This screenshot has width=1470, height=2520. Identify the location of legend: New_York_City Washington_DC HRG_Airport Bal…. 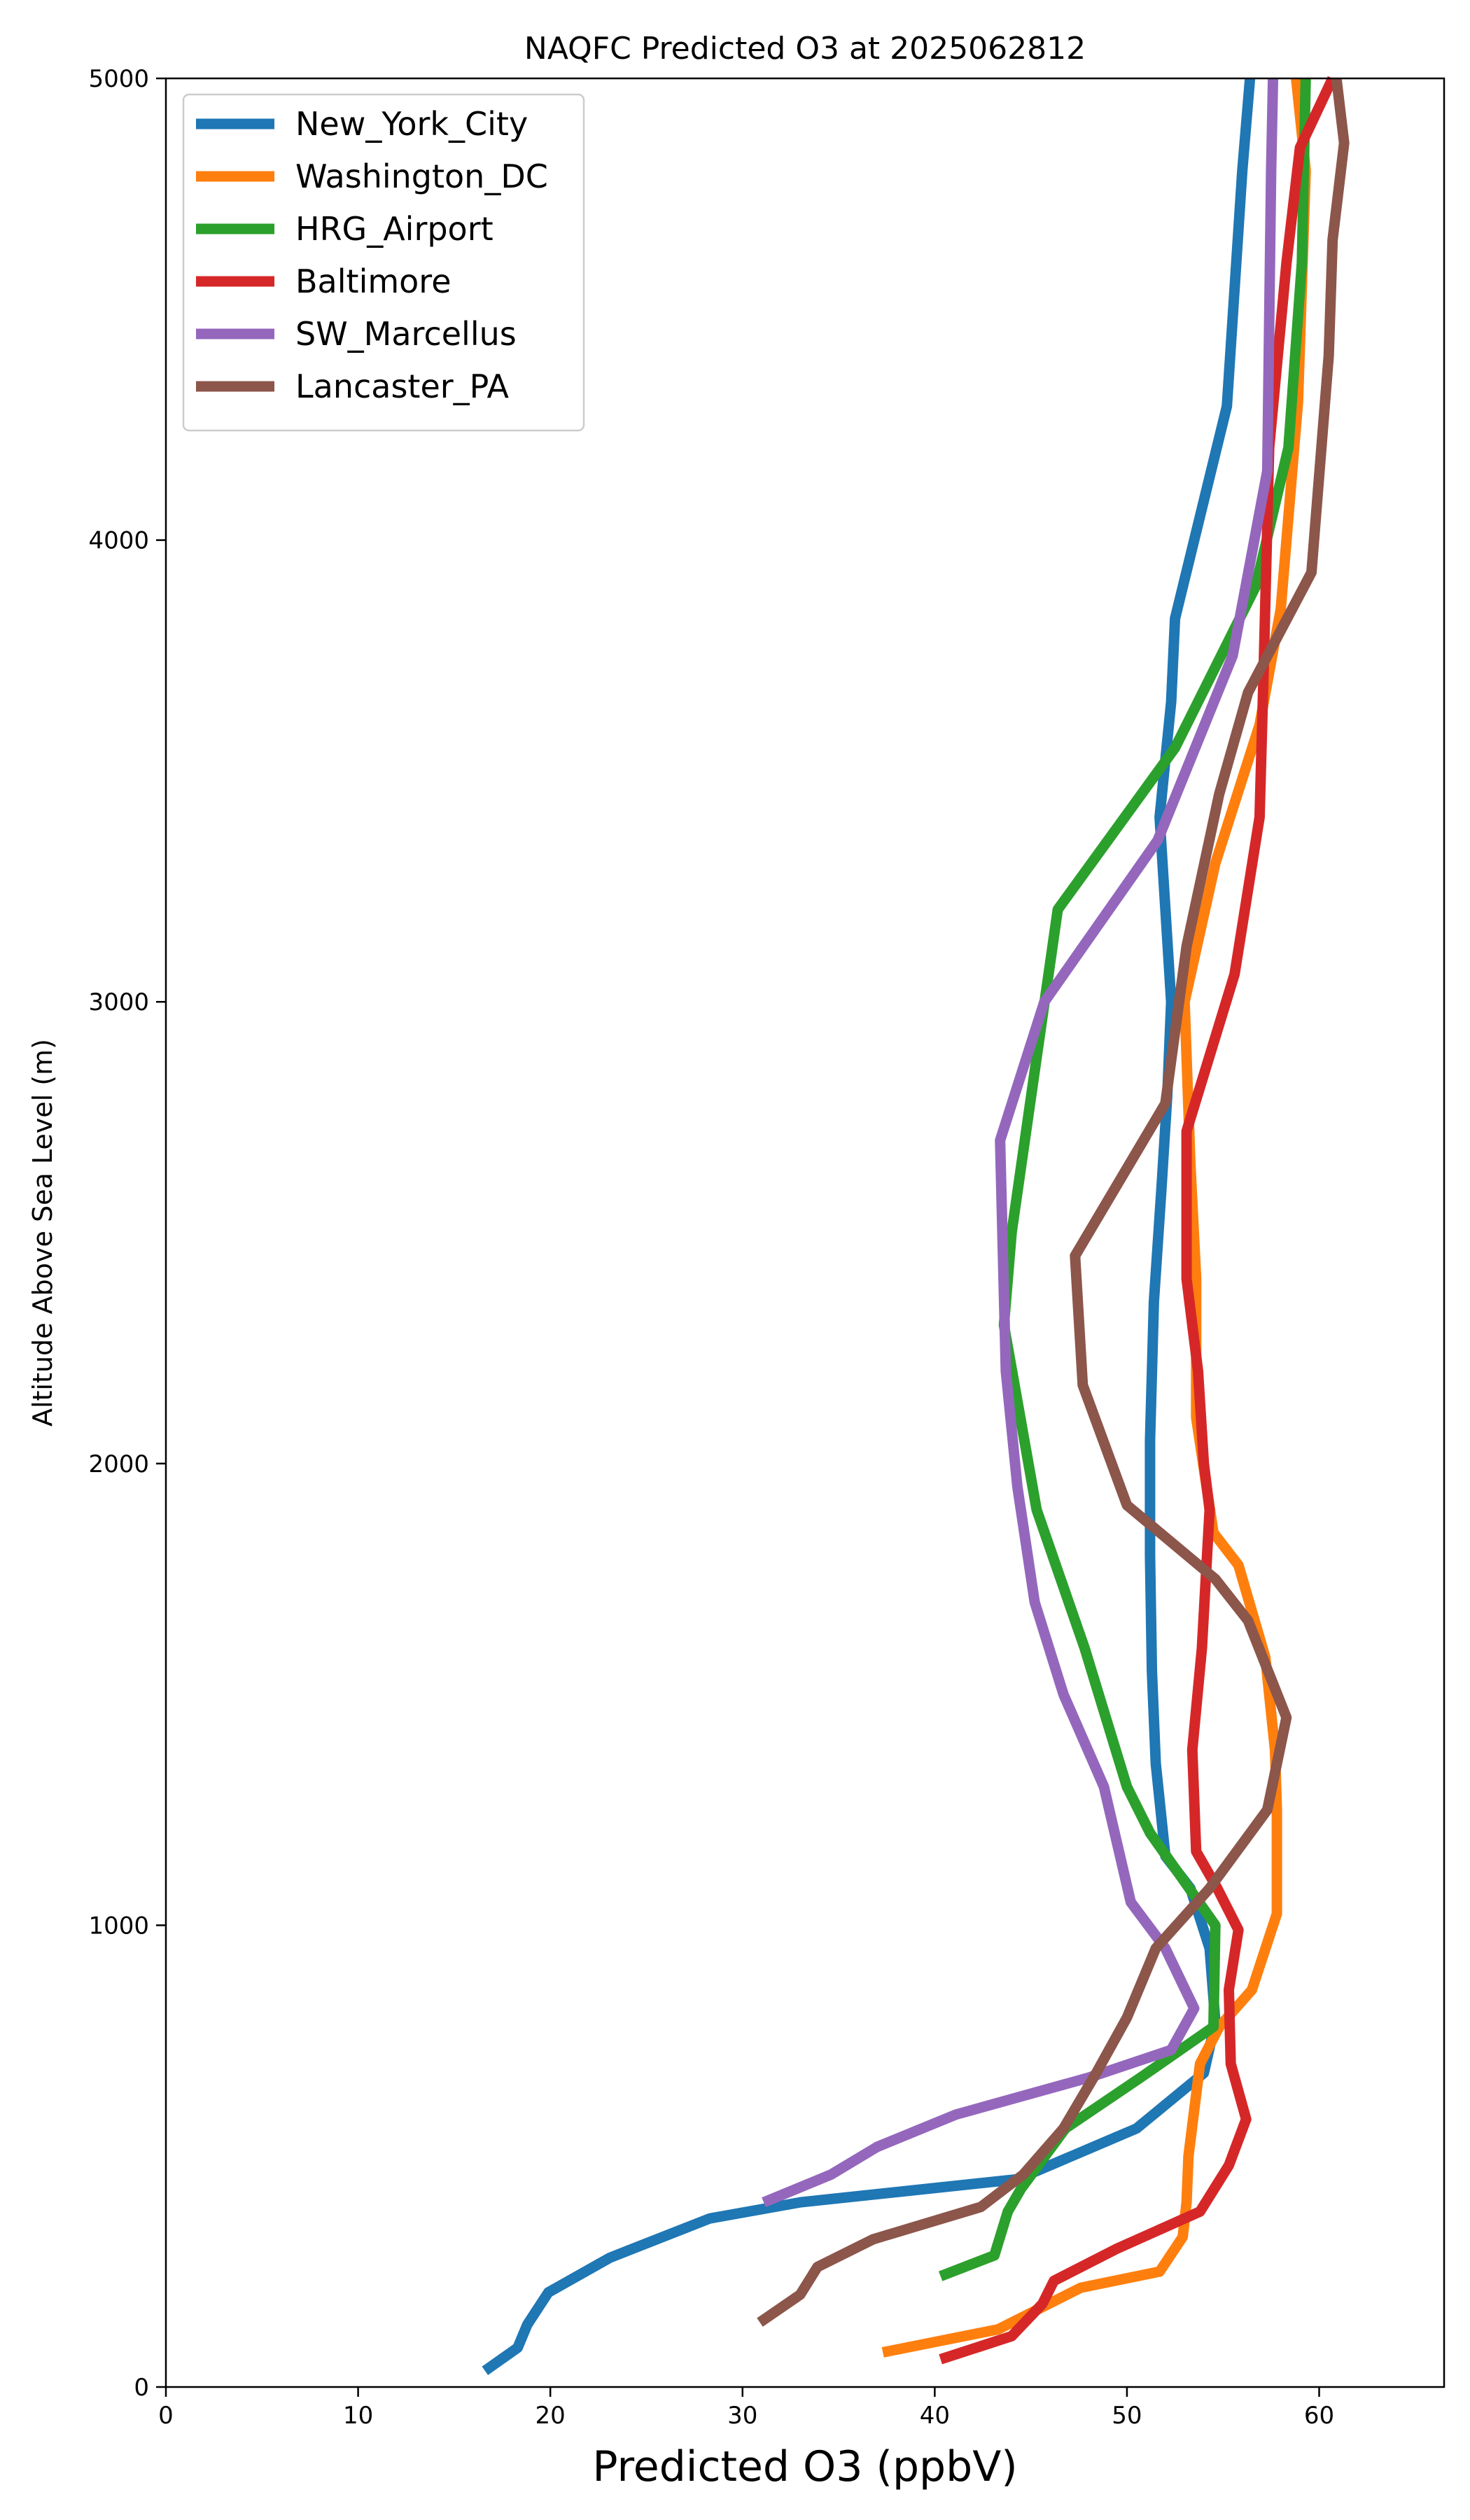
(383, 262).